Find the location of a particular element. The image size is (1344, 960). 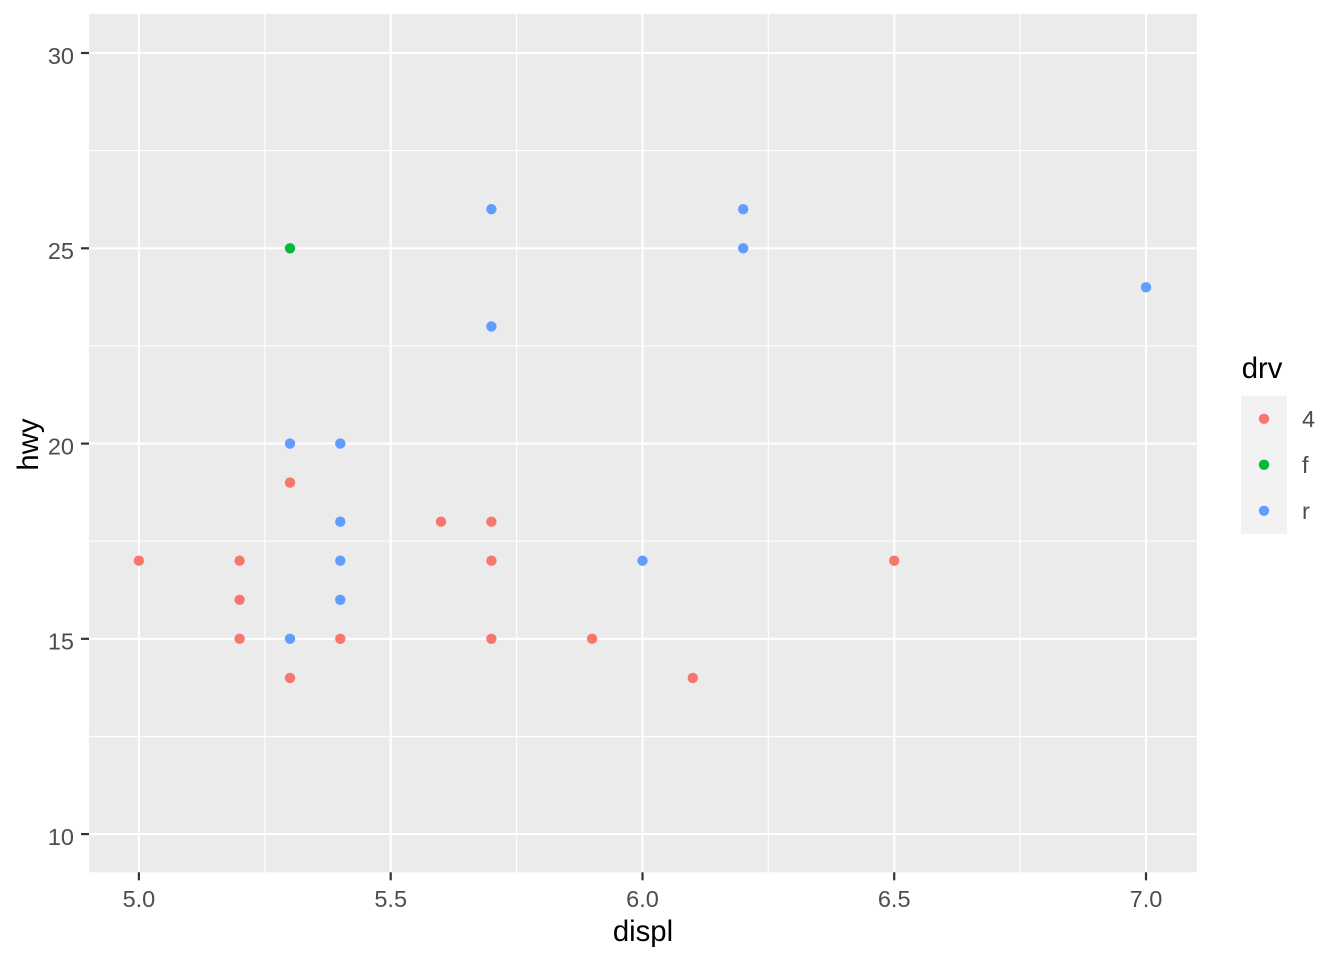

svg-text: r is located at coordinates (1306, 511).